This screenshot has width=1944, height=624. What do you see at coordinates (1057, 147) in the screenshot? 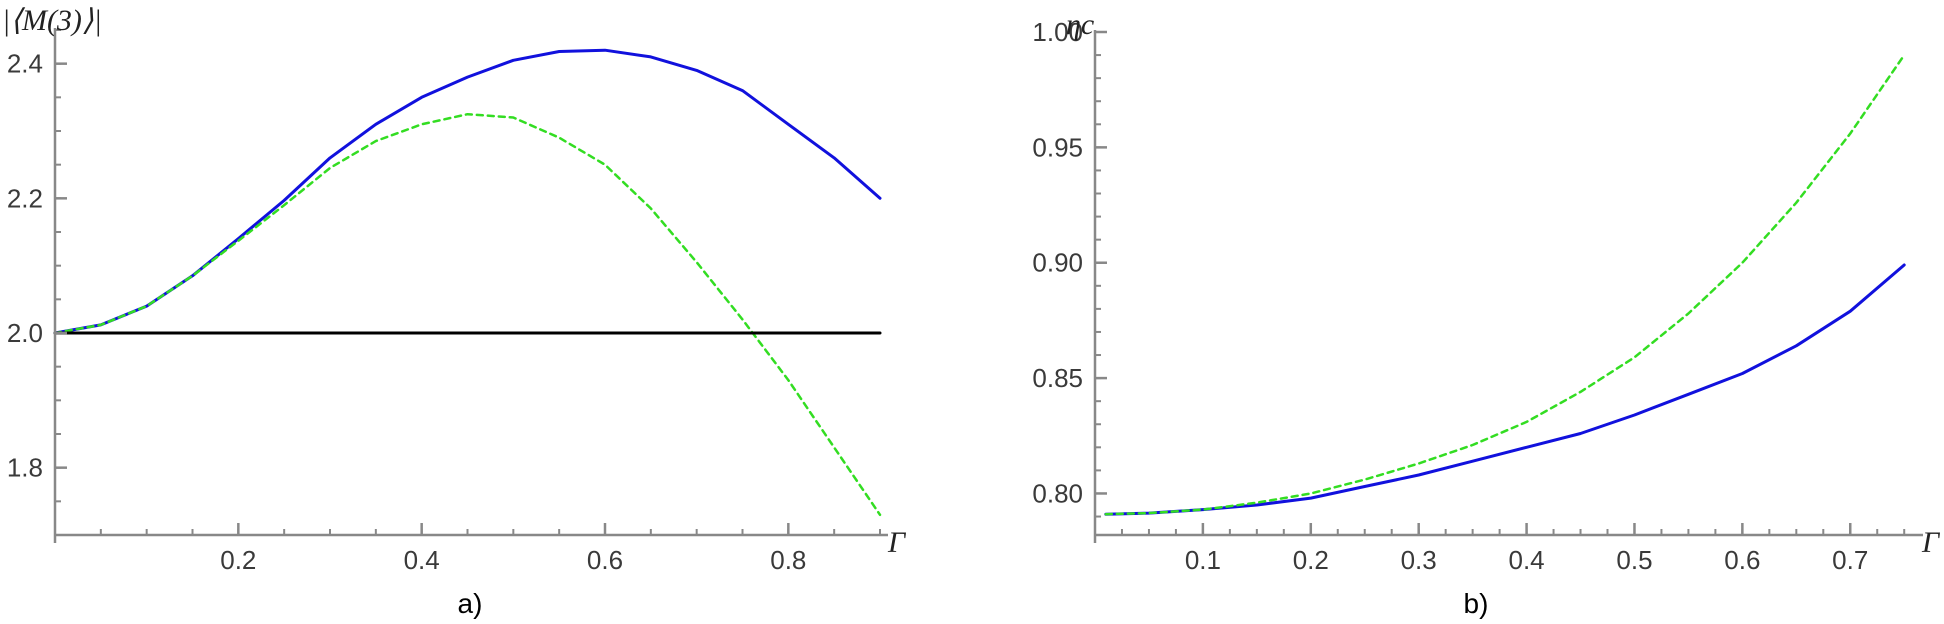
I see `y-tick-label: 0.95` at bounding box center [1057, 147].